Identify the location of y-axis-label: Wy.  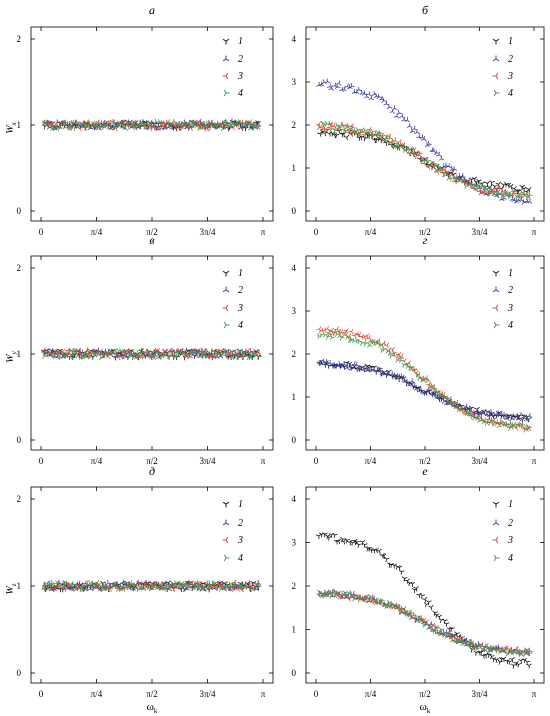
(11, 356).